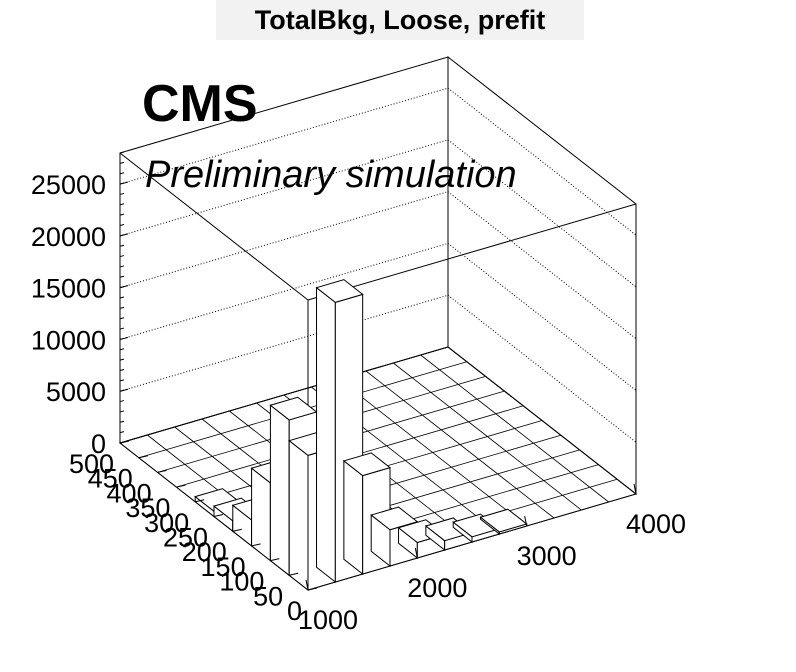 This screenshot has width=796, height=672. Describe the element at coordinates (223, 567) in the screenshot. I see `y-tick-label: 150` at that location.